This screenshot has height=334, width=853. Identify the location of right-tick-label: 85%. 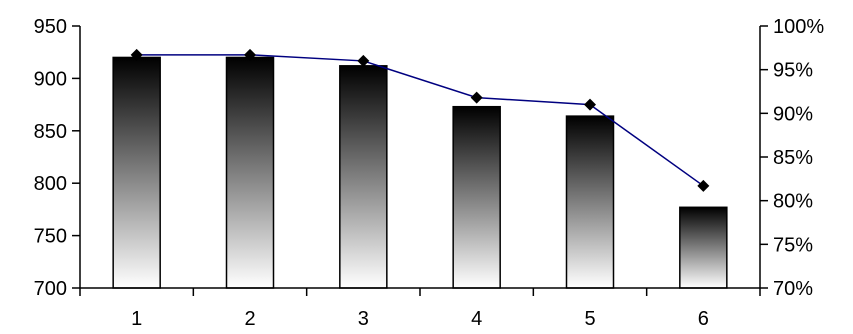
(793, 158).